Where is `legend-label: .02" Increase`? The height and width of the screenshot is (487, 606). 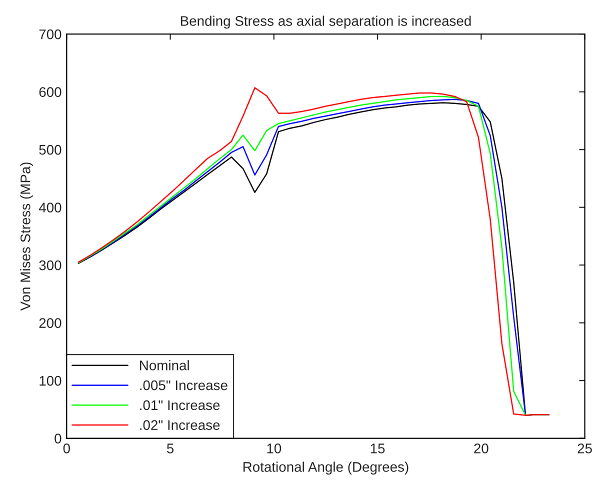
legend-label: .02" Increase is located at coordinates (180, 425).